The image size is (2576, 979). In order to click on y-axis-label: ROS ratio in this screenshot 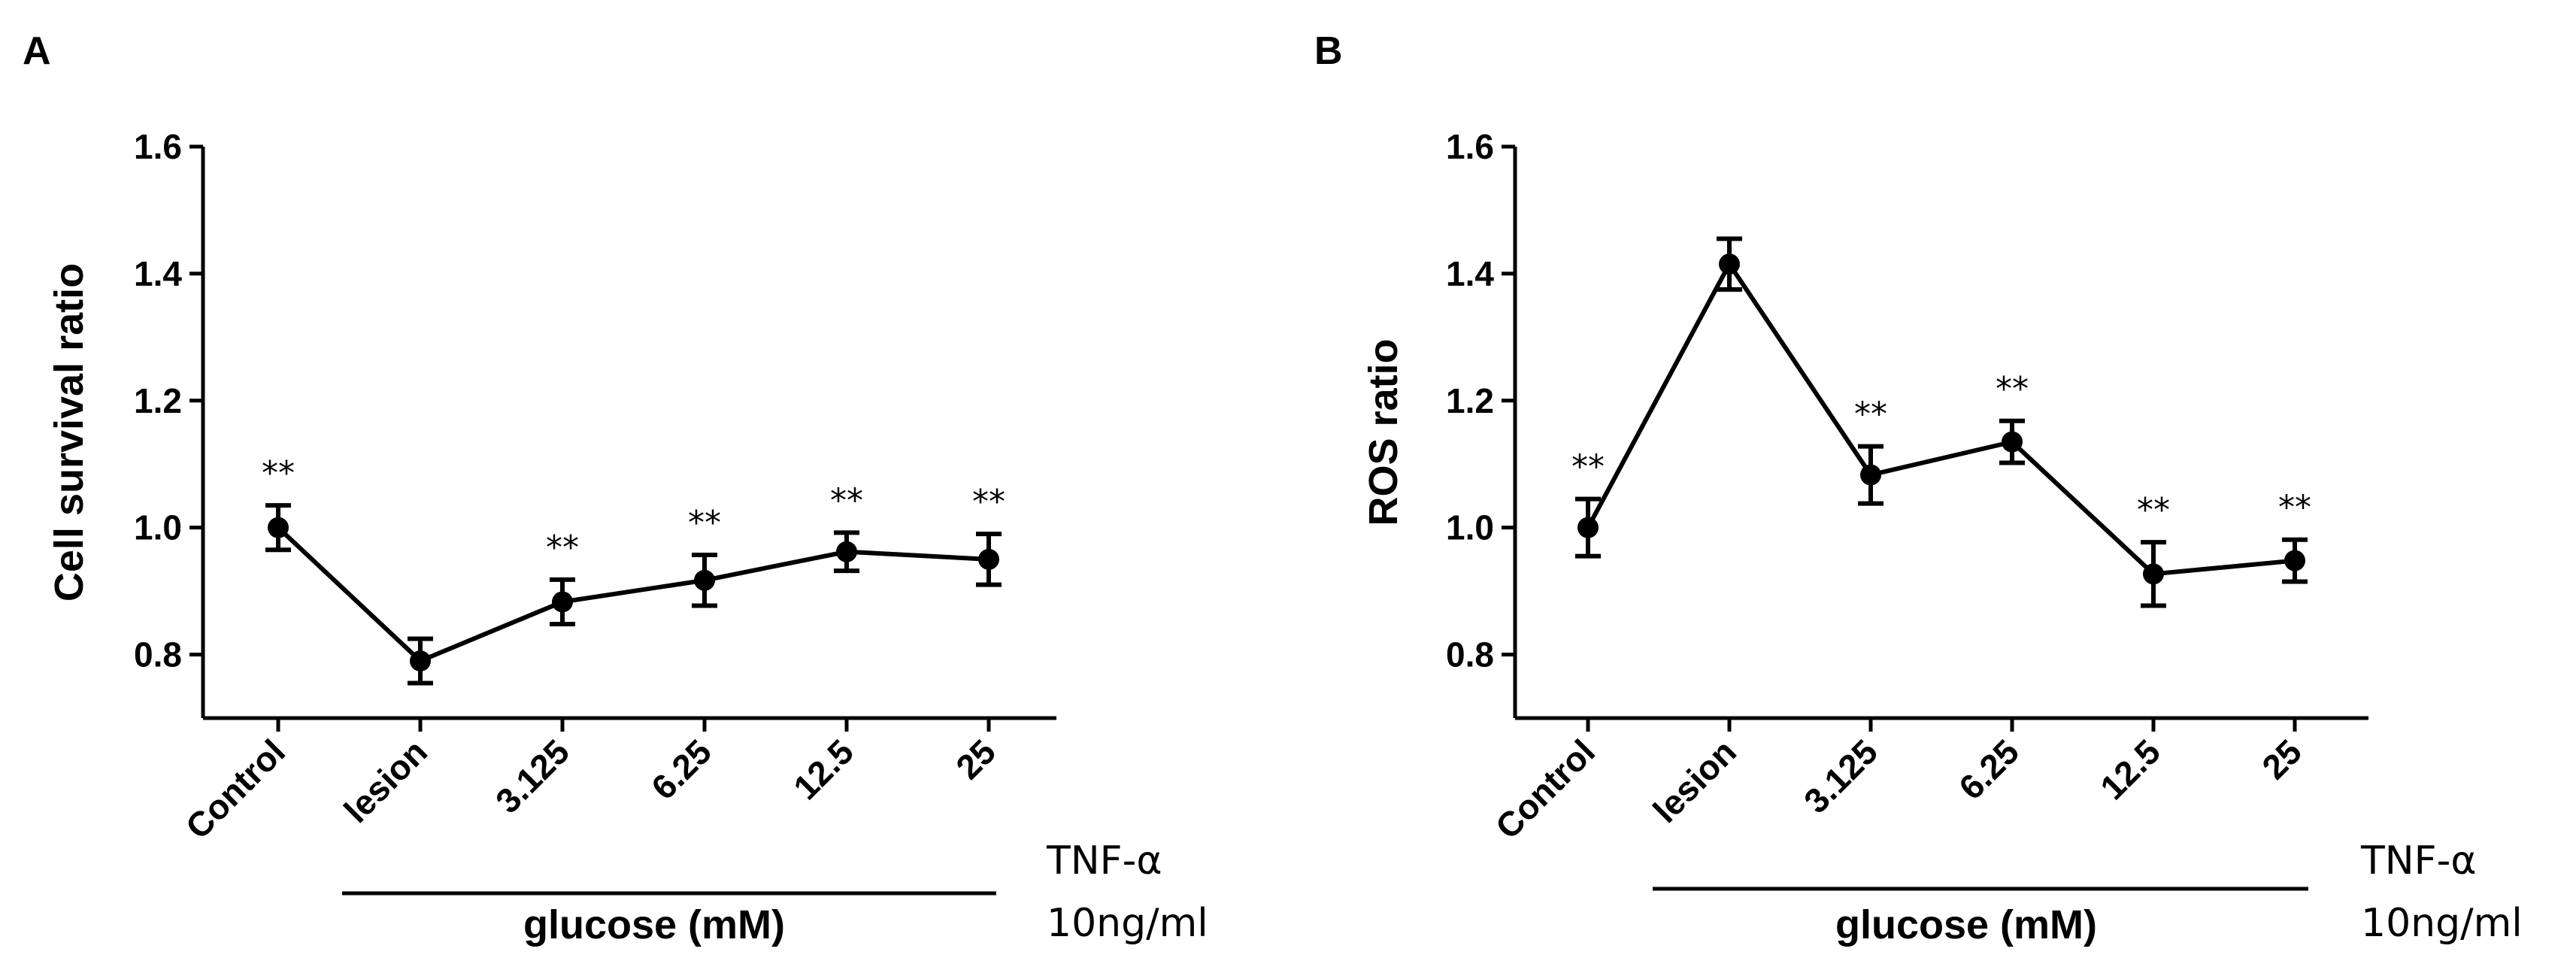, I will do `click(1383, 432)`.